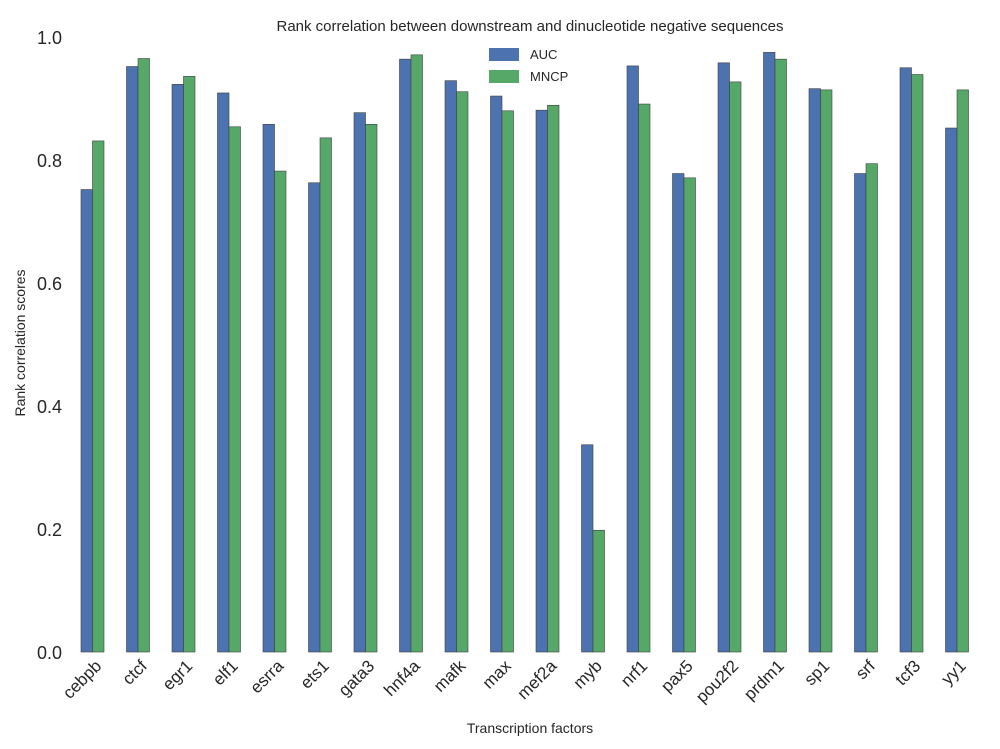  Describe the element at coordinates (677, 676) in the screenshot. I see `x-tick-label: pax5` at that location.